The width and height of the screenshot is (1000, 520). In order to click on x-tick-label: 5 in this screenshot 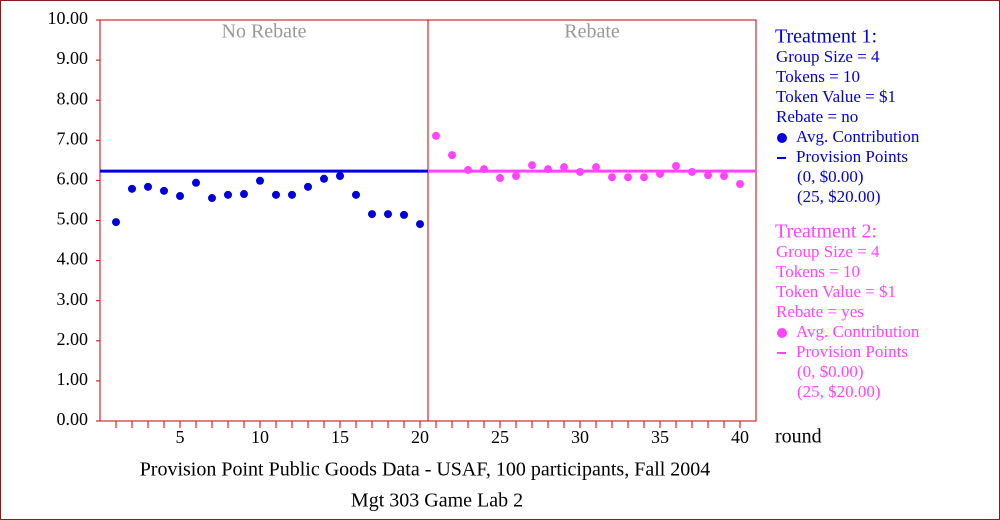, I will do `click(180, 437)`.